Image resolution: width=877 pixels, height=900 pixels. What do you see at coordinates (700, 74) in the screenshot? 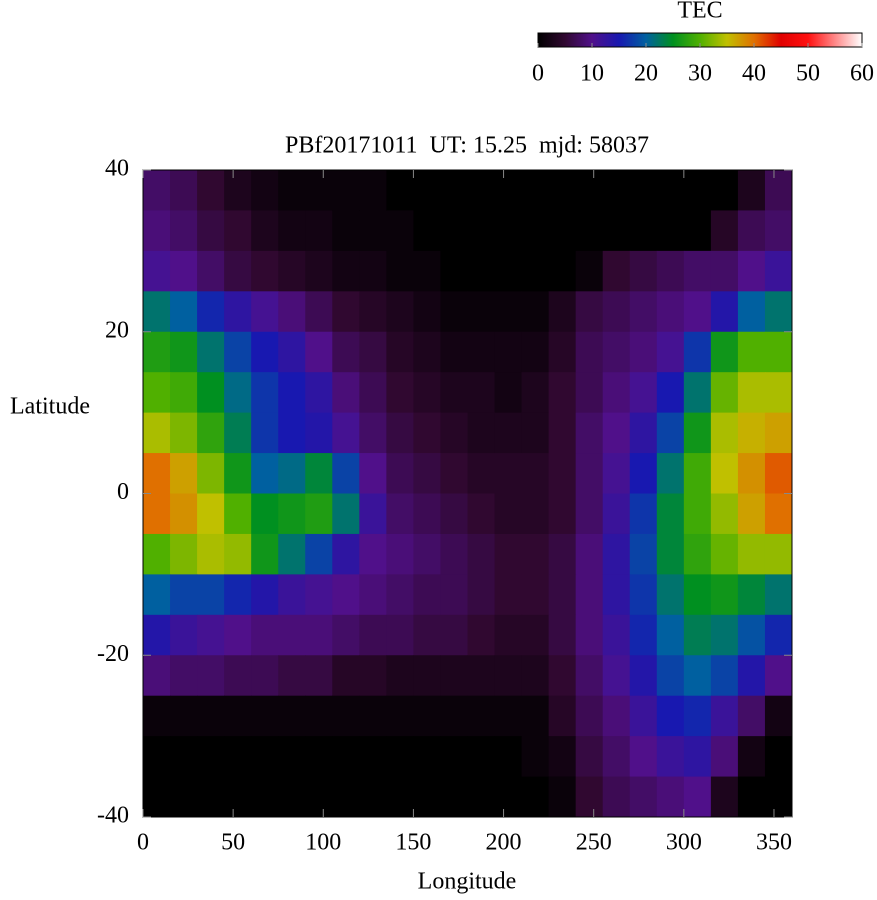
I see `colorbar-tick-label: 30` at bounding box center [700, 74].